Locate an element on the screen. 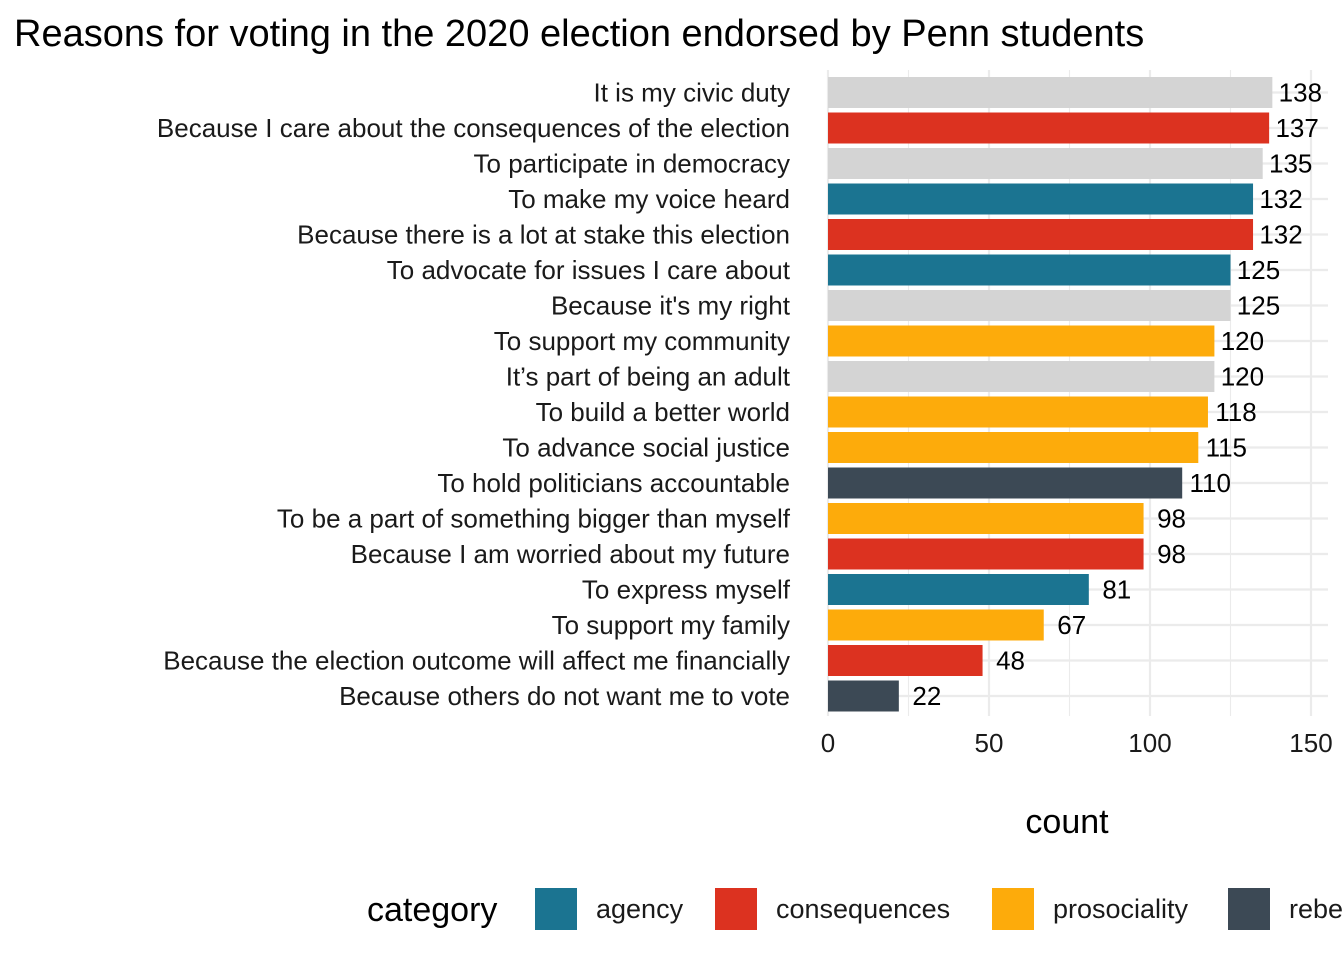 The width and height of the screenshot is (1344, 960). legend-label: prosociality is located at coordinates (1121, 909).